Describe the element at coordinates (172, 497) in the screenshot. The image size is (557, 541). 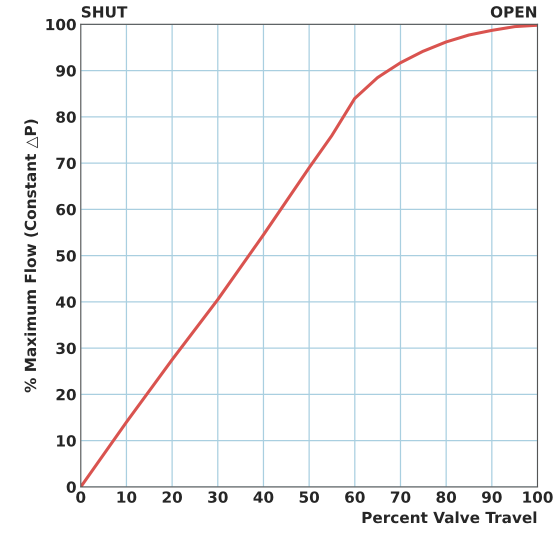
I see `x-tick-label: 20` at that location.